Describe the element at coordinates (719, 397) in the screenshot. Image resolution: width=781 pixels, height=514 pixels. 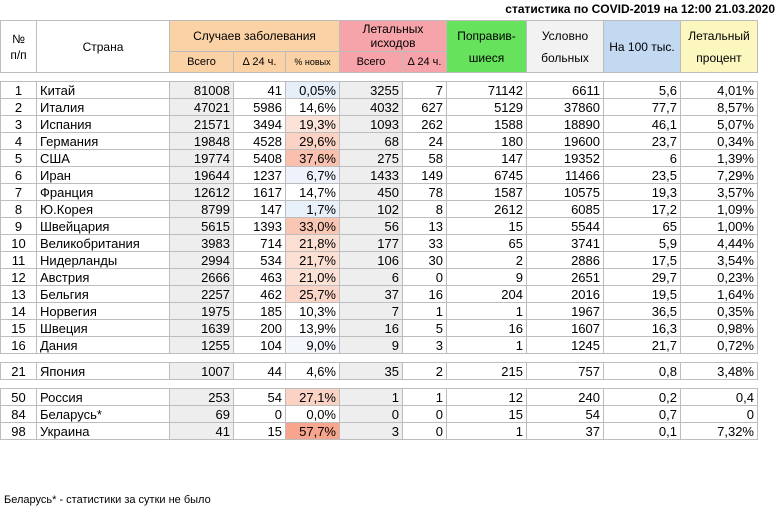
I see `cell-pct: 0,4` at that location.